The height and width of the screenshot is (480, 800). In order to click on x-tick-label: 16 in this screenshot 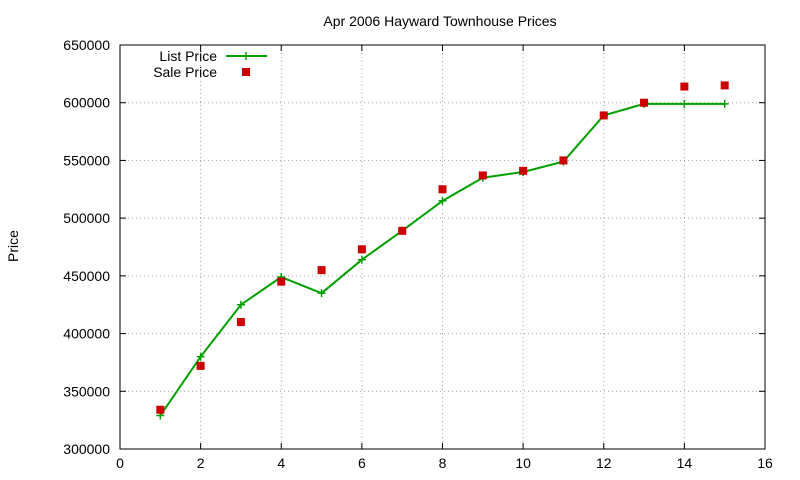, I will do `click(765, 463)`.